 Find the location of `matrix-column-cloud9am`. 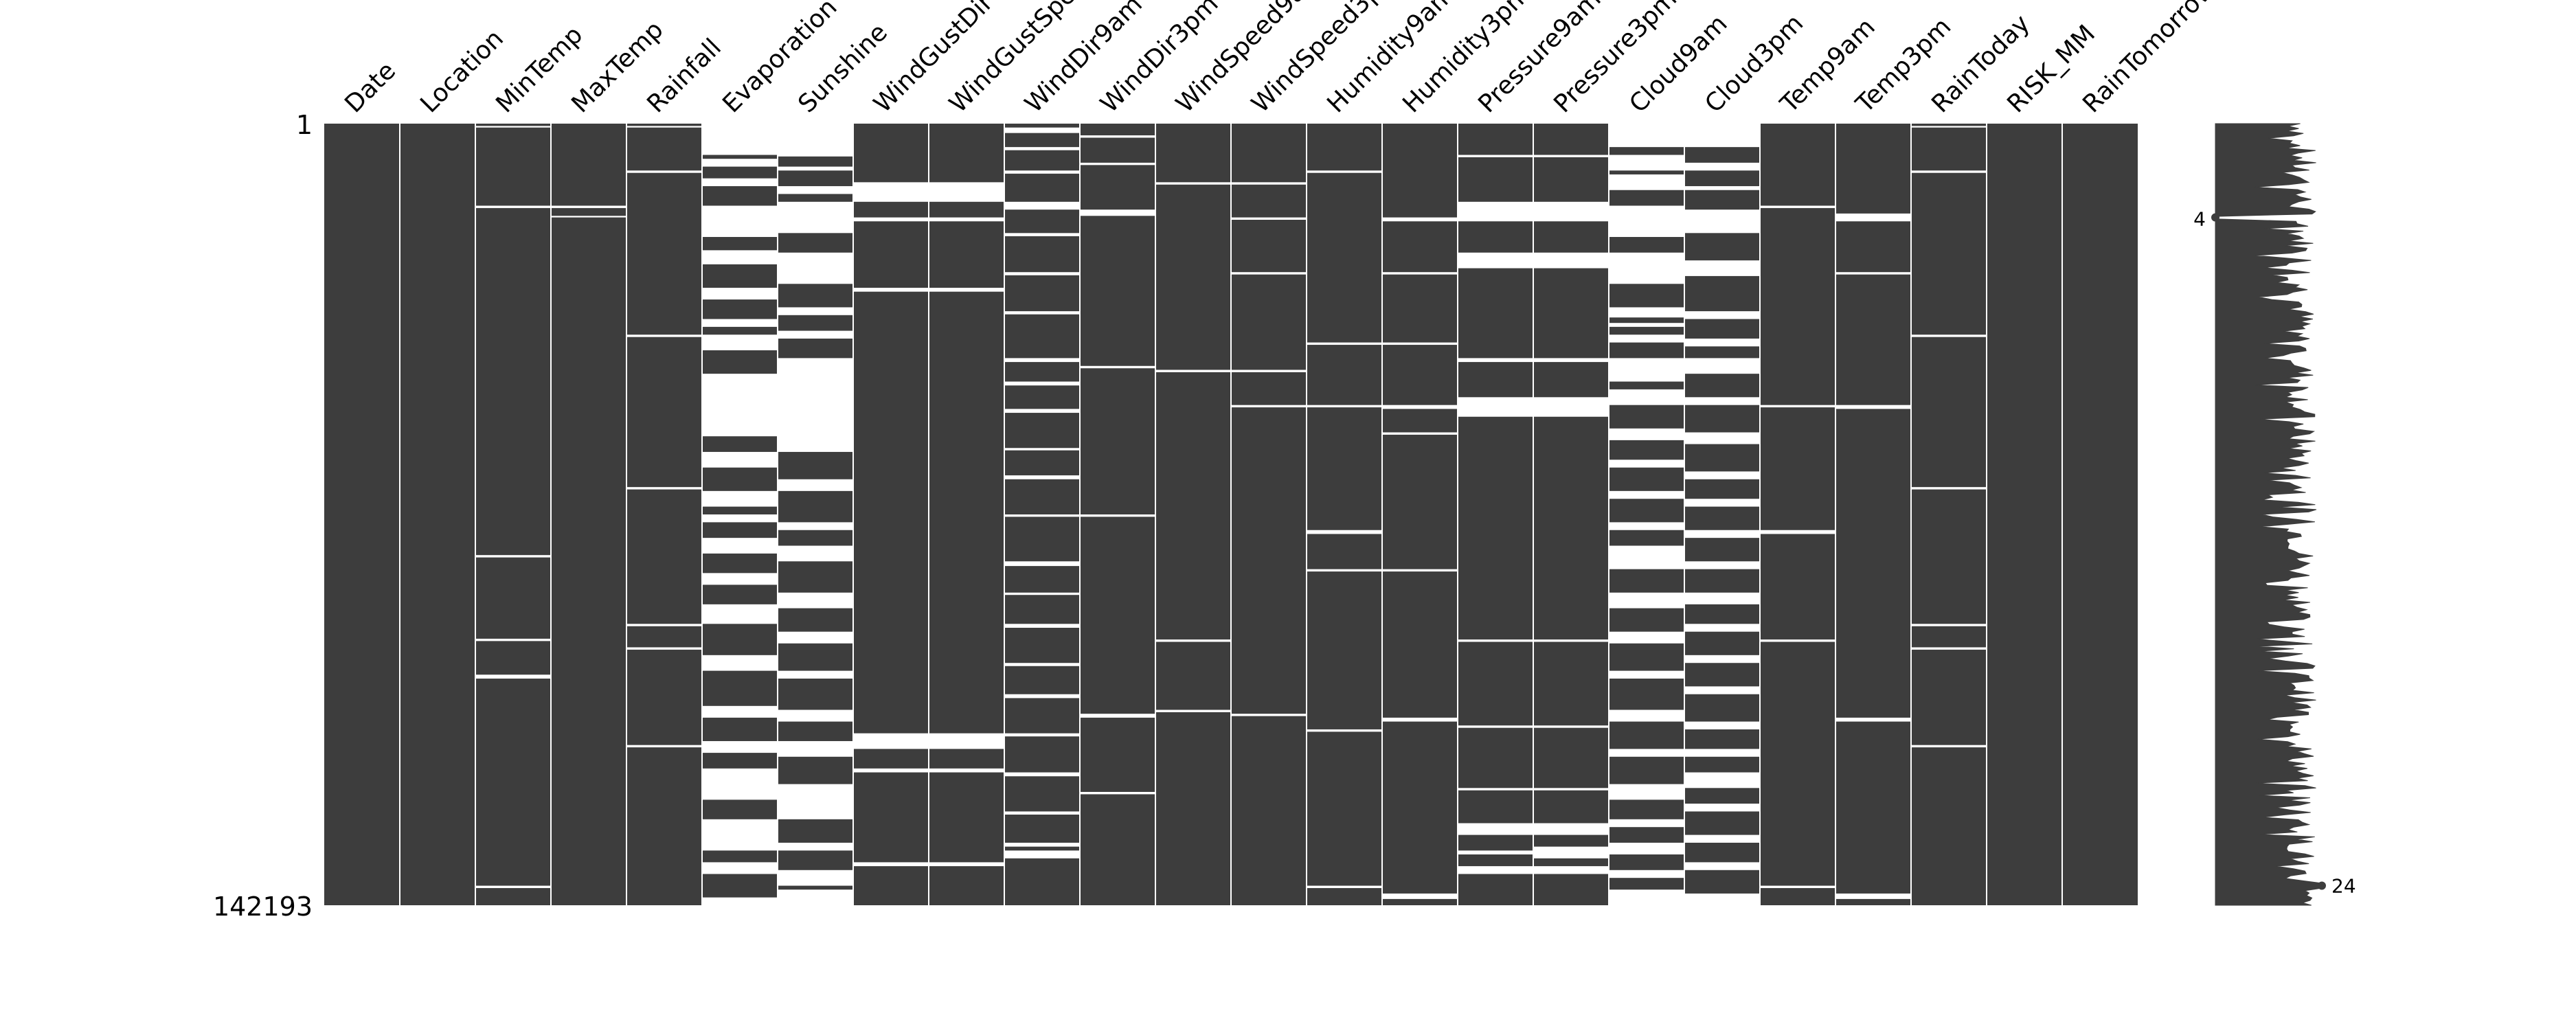

matrix-column-cloud9am is located at coordinates (1646, 514).